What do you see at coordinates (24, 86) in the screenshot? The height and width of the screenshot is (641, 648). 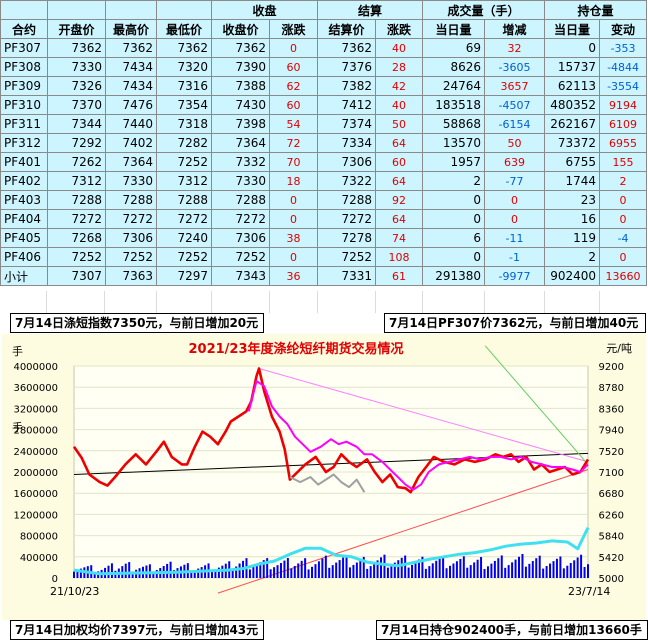 I see `table-cell: PF309` at bounding box center [24, 86].